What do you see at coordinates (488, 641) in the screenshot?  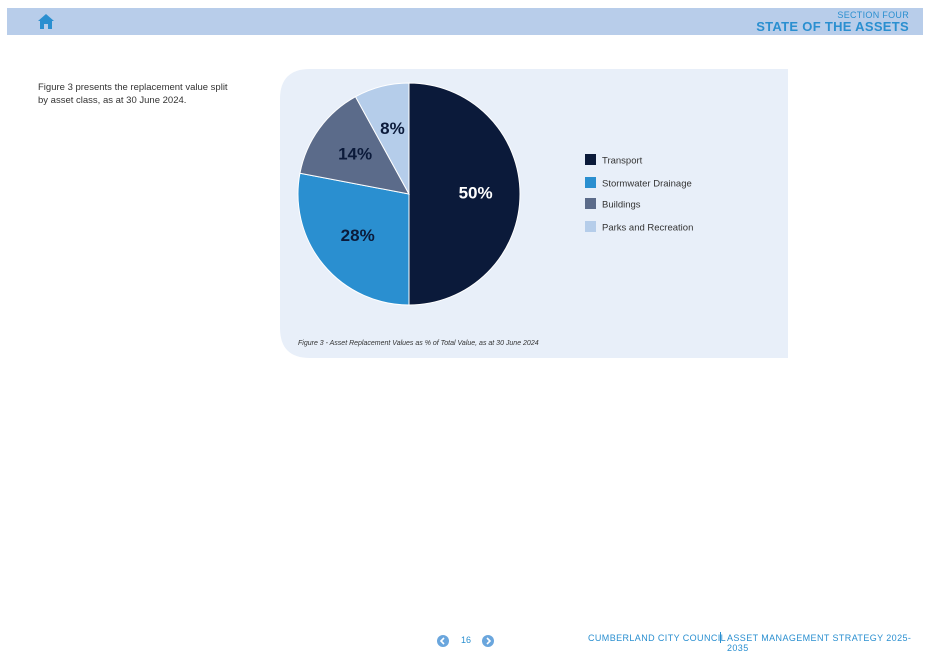 I see `next-page-button` at bounding box center [488, 641].